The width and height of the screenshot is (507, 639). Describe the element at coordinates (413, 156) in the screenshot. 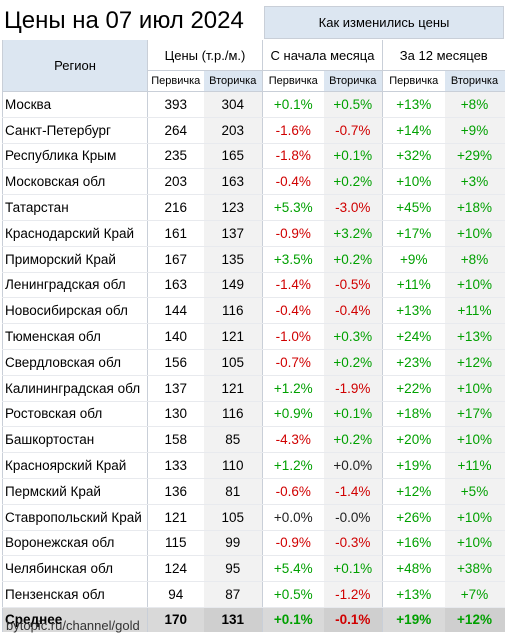

I see `year-primary-cell: +32%` at that location.